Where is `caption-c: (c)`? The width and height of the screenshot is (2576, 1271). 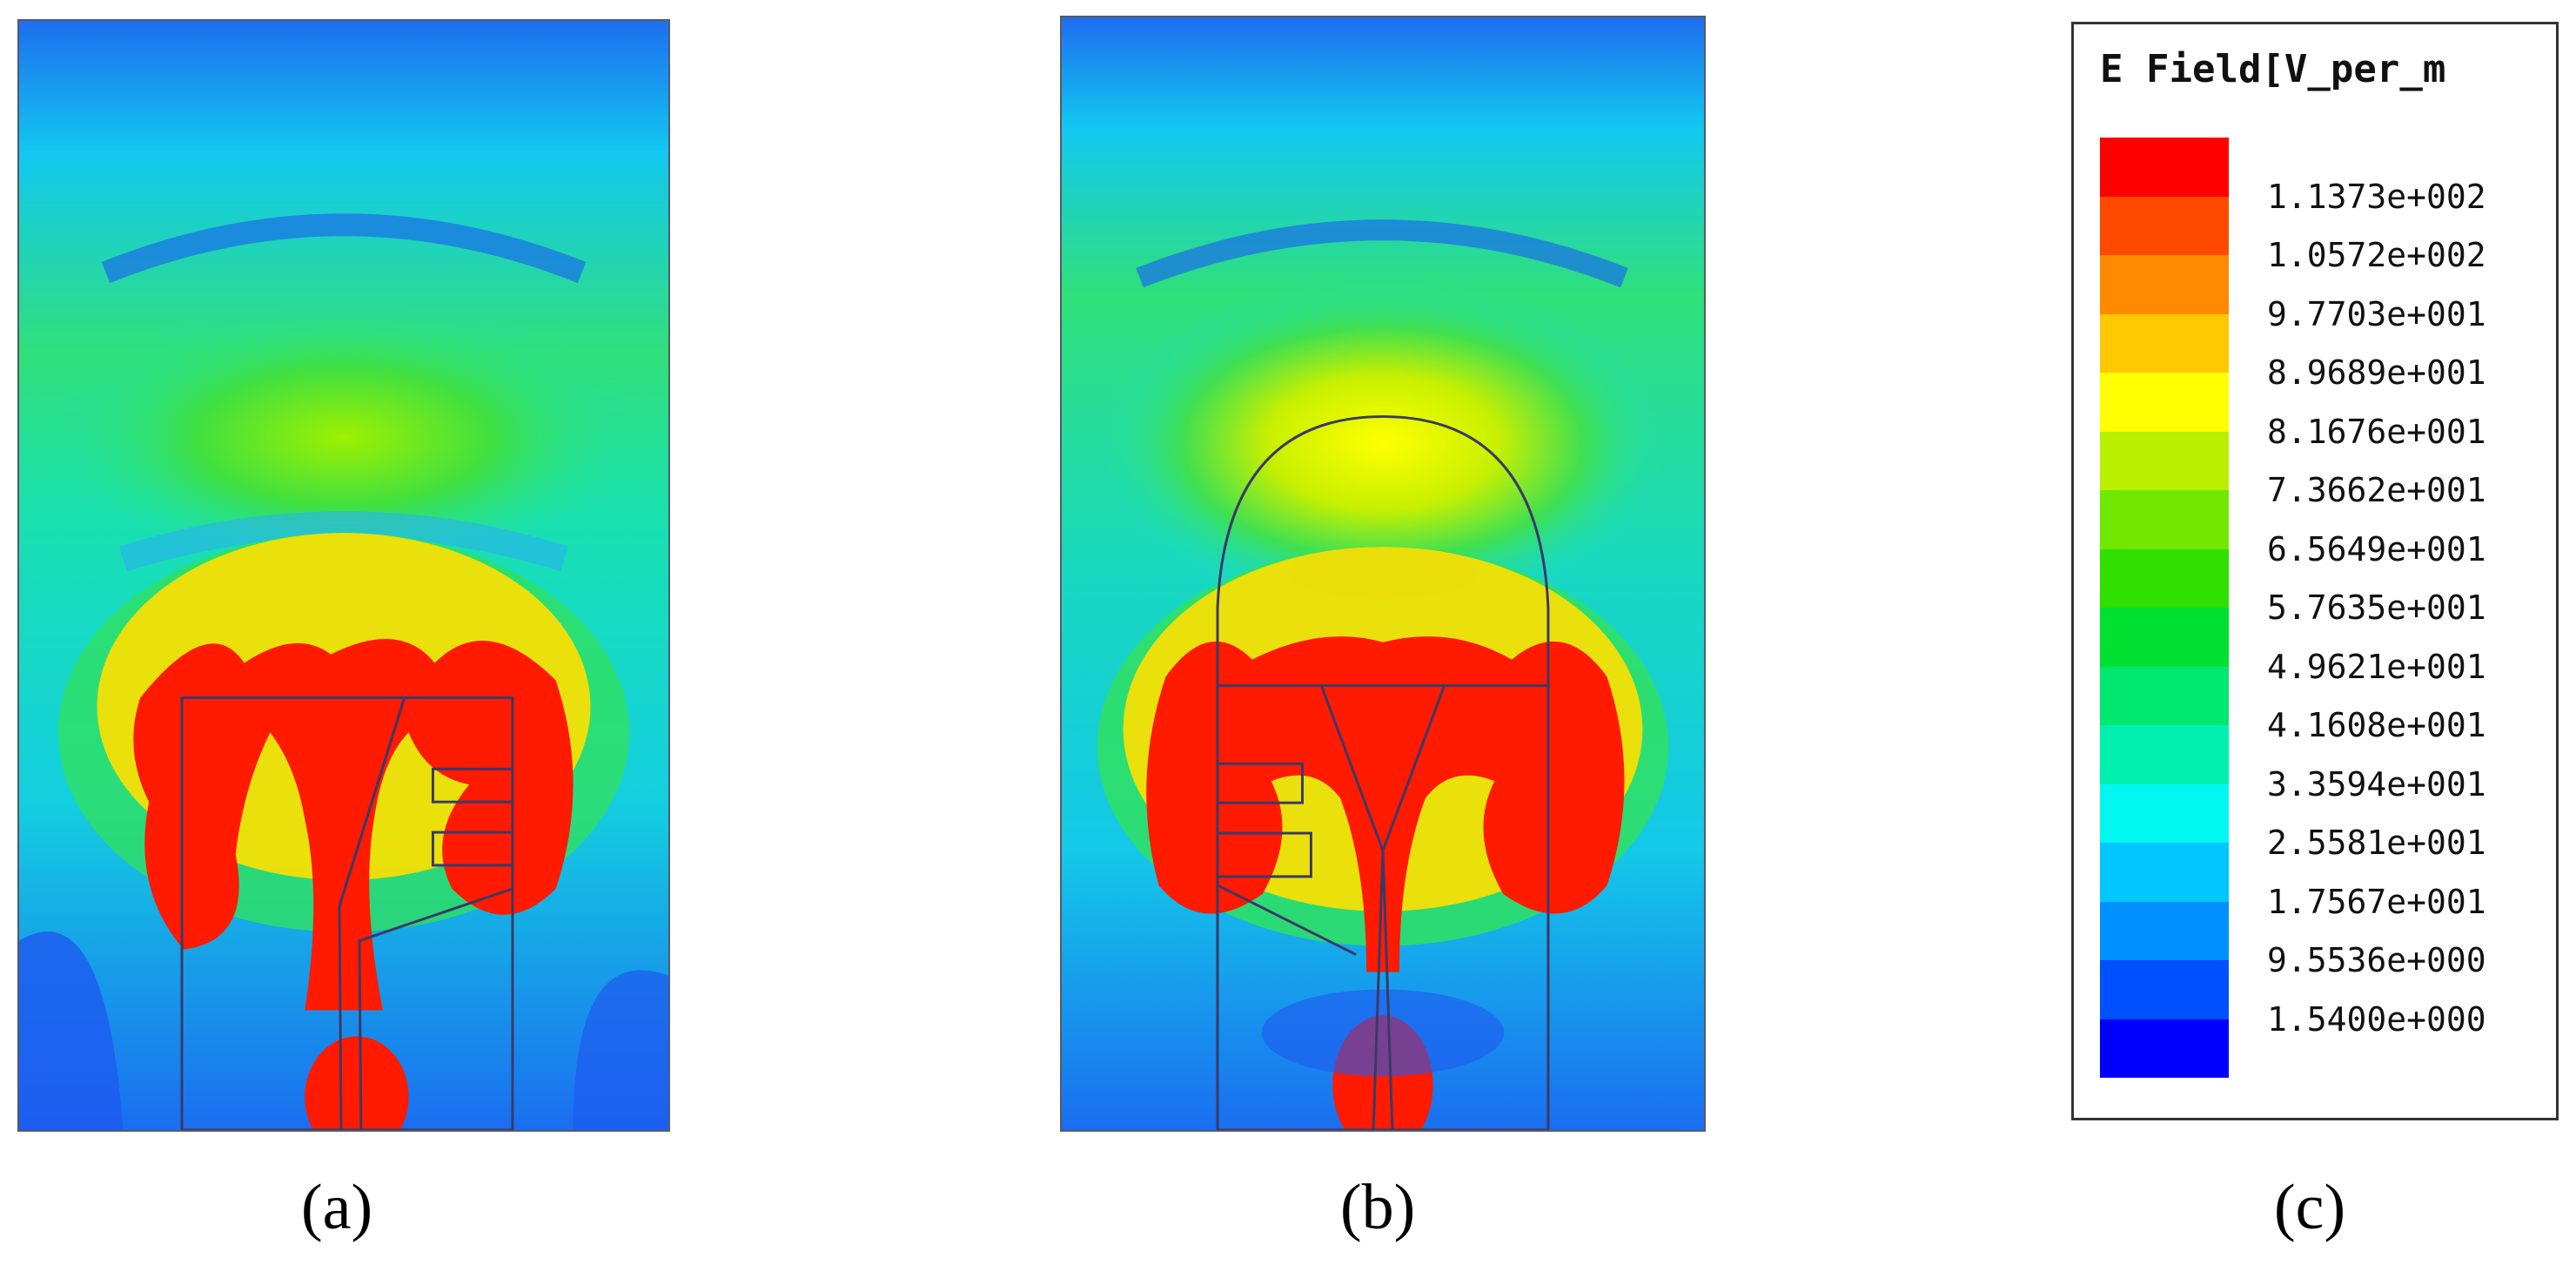 caption-c: (c) is located at coordinates (2310, 1207).